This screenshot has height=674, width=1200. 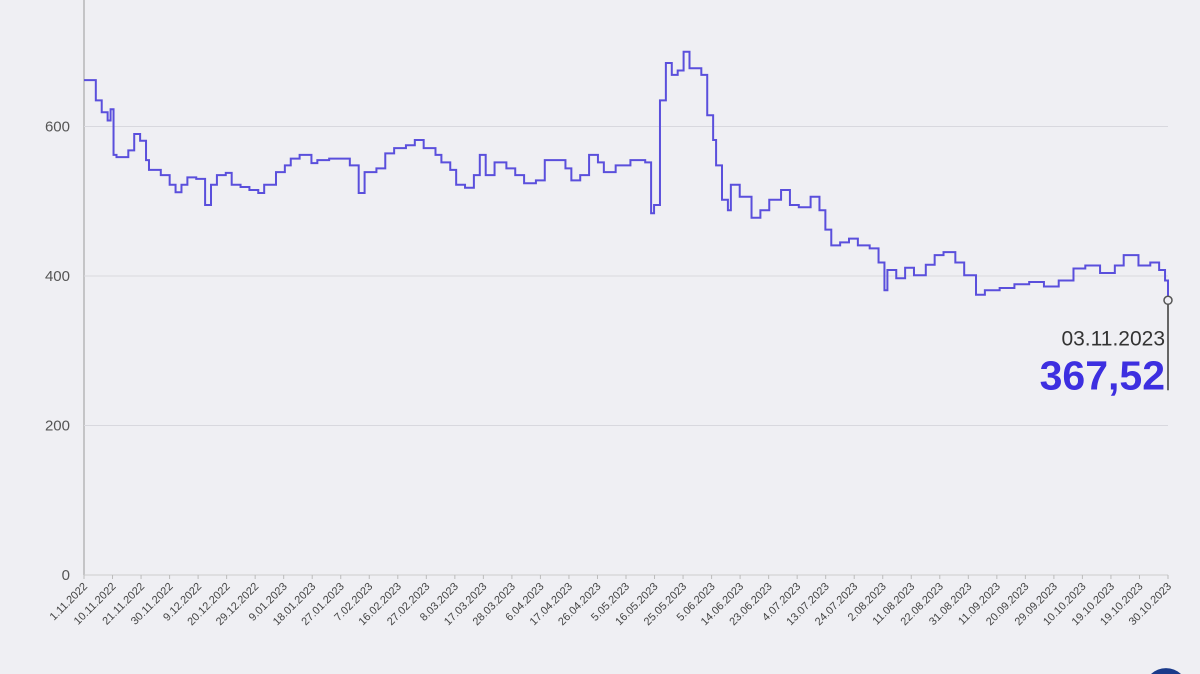 What do you see at coordinates (1166, 671) in the screenshot?
I see `corner-logo-icon` at bounding box center [1166, 671].